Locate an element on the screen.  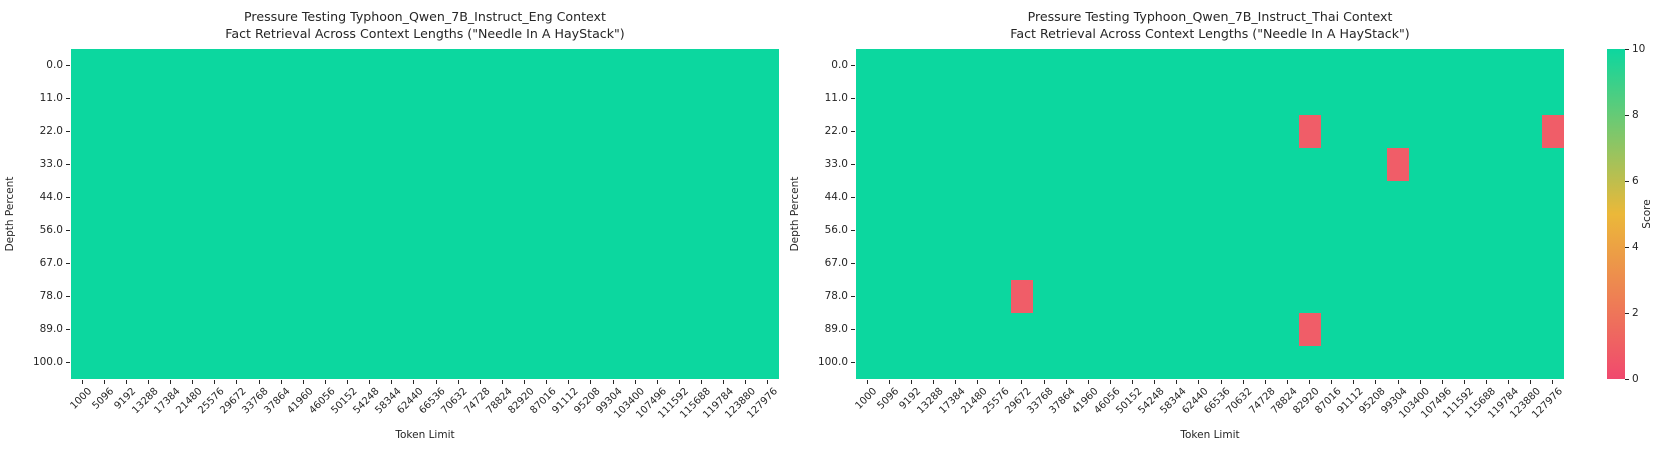
x-tick-label: 46056 is located at coordinates (322, 401).